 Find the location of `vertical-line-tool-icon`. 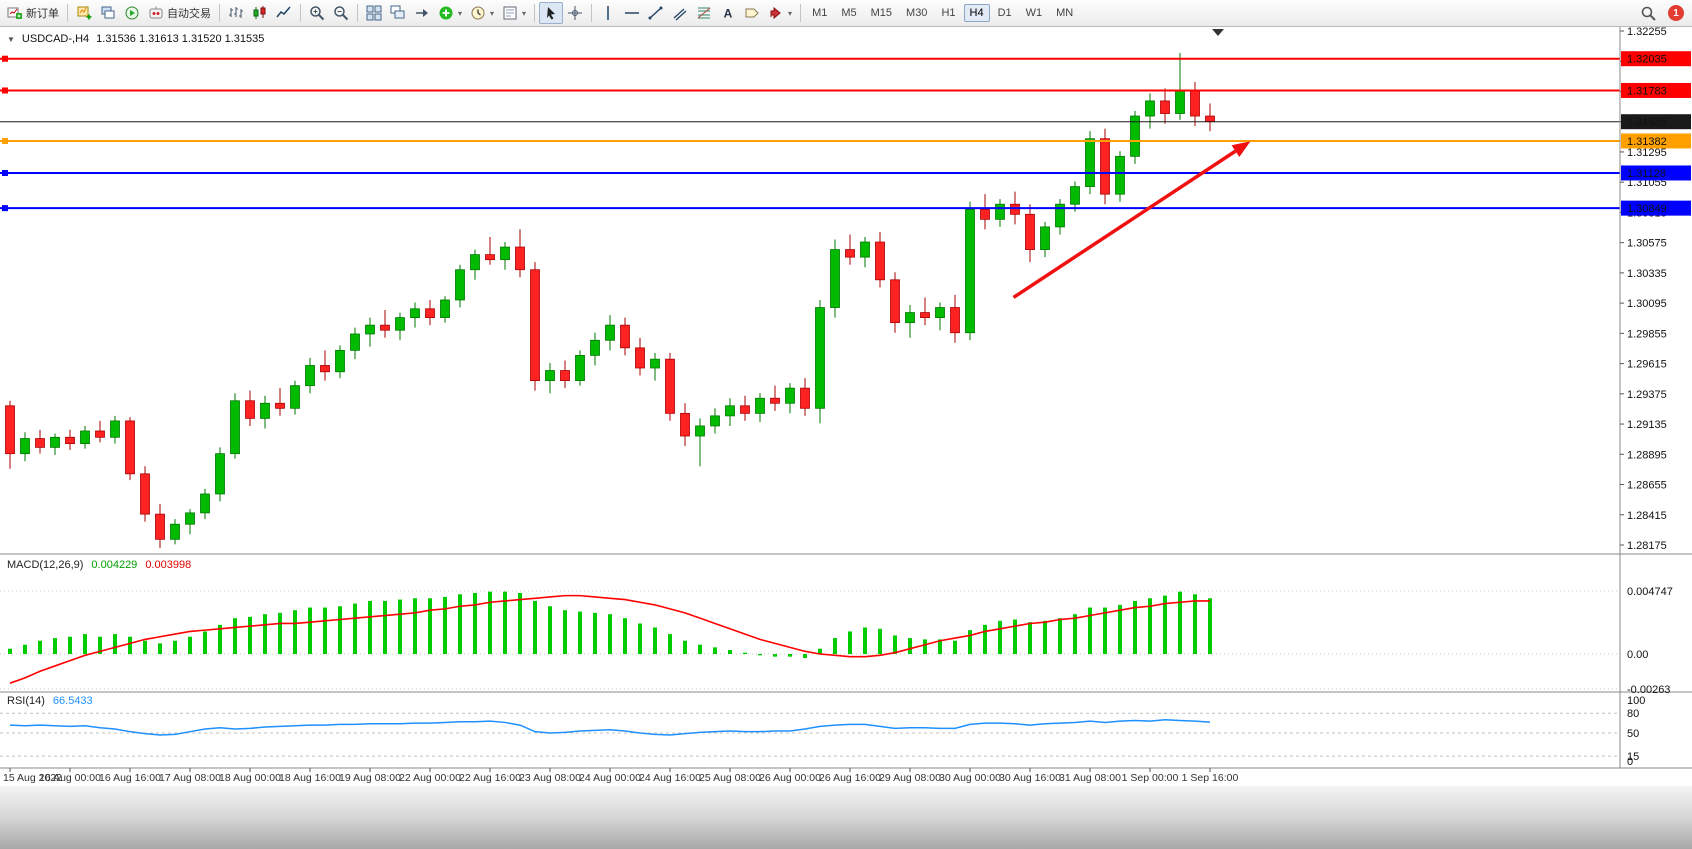

vertical-line-tool-icon is located at coordinates (608, 13).